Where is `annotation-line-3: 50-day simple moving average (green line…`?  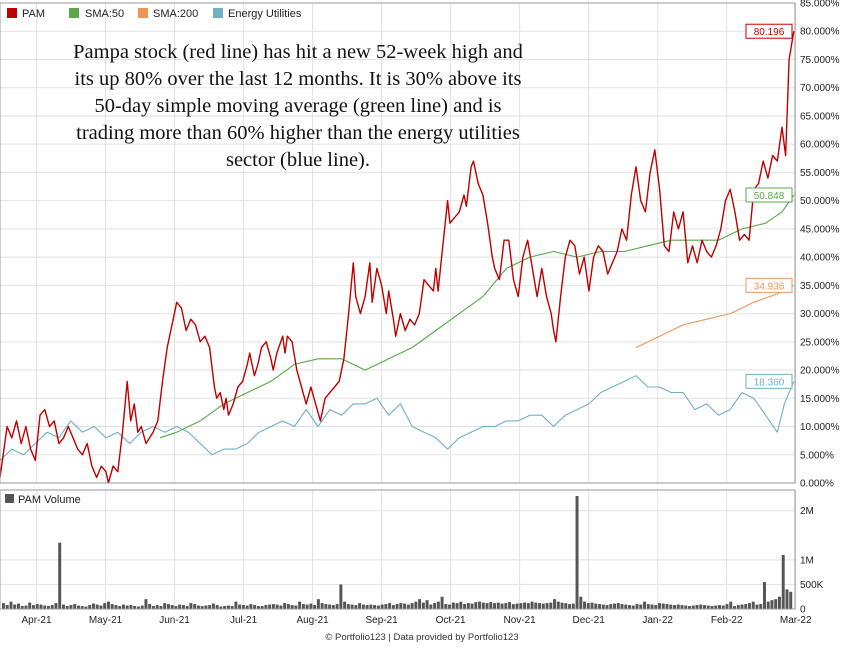
annotation-line-3: 50-day simple moving average (green line… is located at coordinates (297, 106).